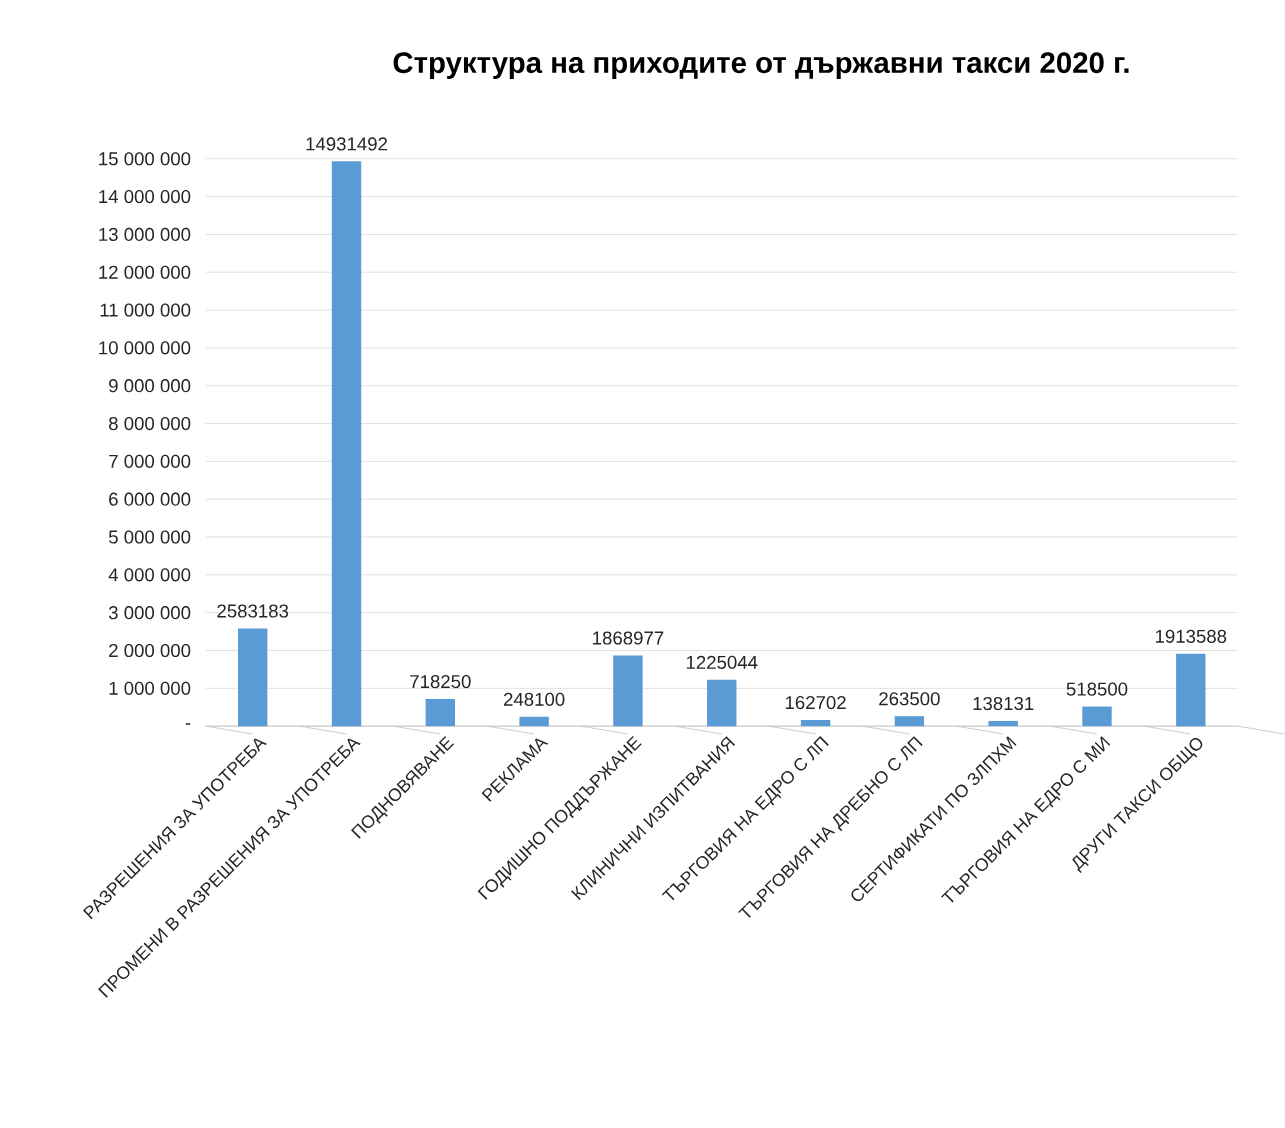 This screenshot has width=1285, height=1128. Describe the element at coordinates (145, 310) in the screenshot. I see `y-tick-label: 11 000 000` at that location.